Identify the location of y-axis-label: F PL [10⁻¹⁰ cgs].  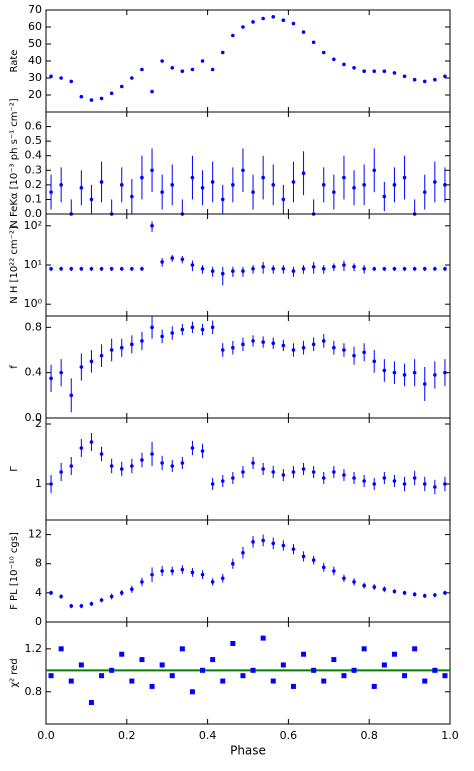
(14, 571).